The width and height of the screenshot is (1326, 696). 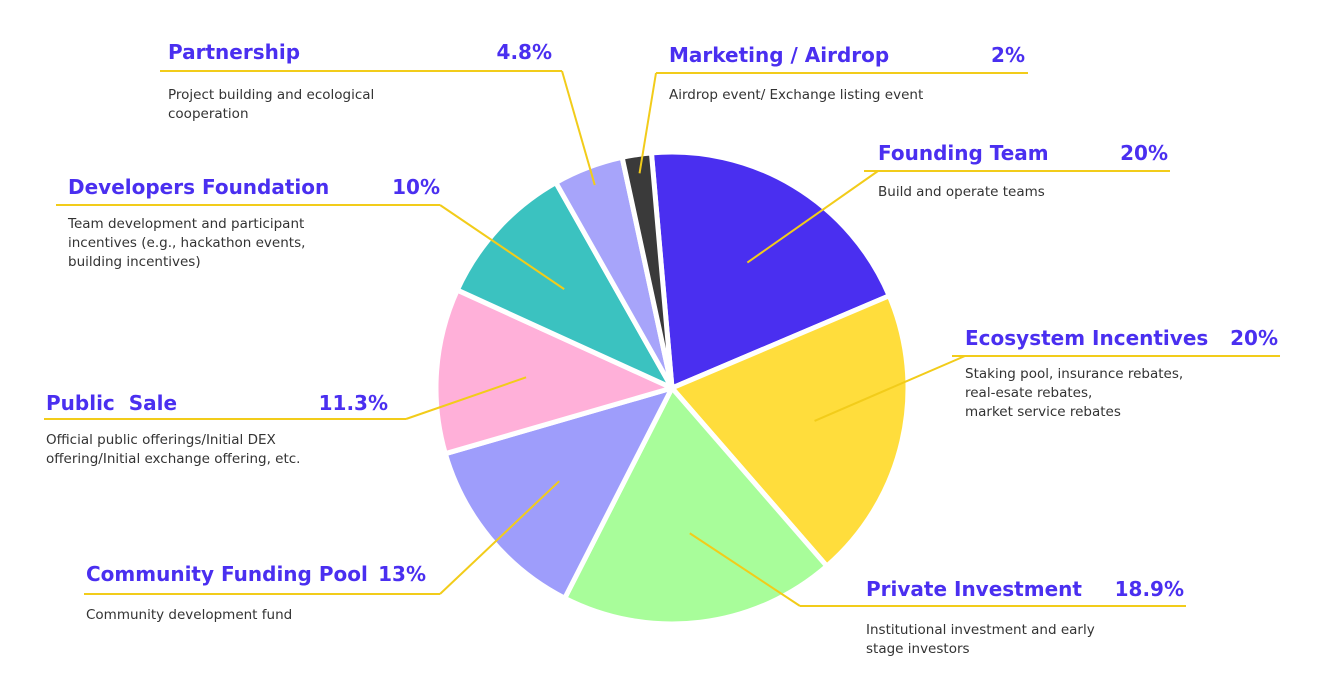 What do you see at coordinates (779, 55) in the screenshot?
I see `series-label-marketing-airdrop: Marketing / Airdrop` at bounding box center [779, 55].